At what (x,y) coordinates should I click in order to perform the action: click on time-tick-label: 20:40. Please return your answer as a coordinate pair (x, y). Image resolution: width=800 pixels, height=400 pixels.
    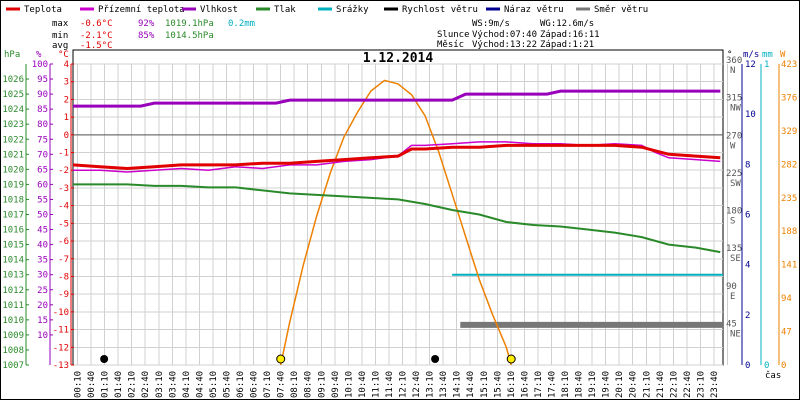
    Looking at the image, I should click on (634, 384).